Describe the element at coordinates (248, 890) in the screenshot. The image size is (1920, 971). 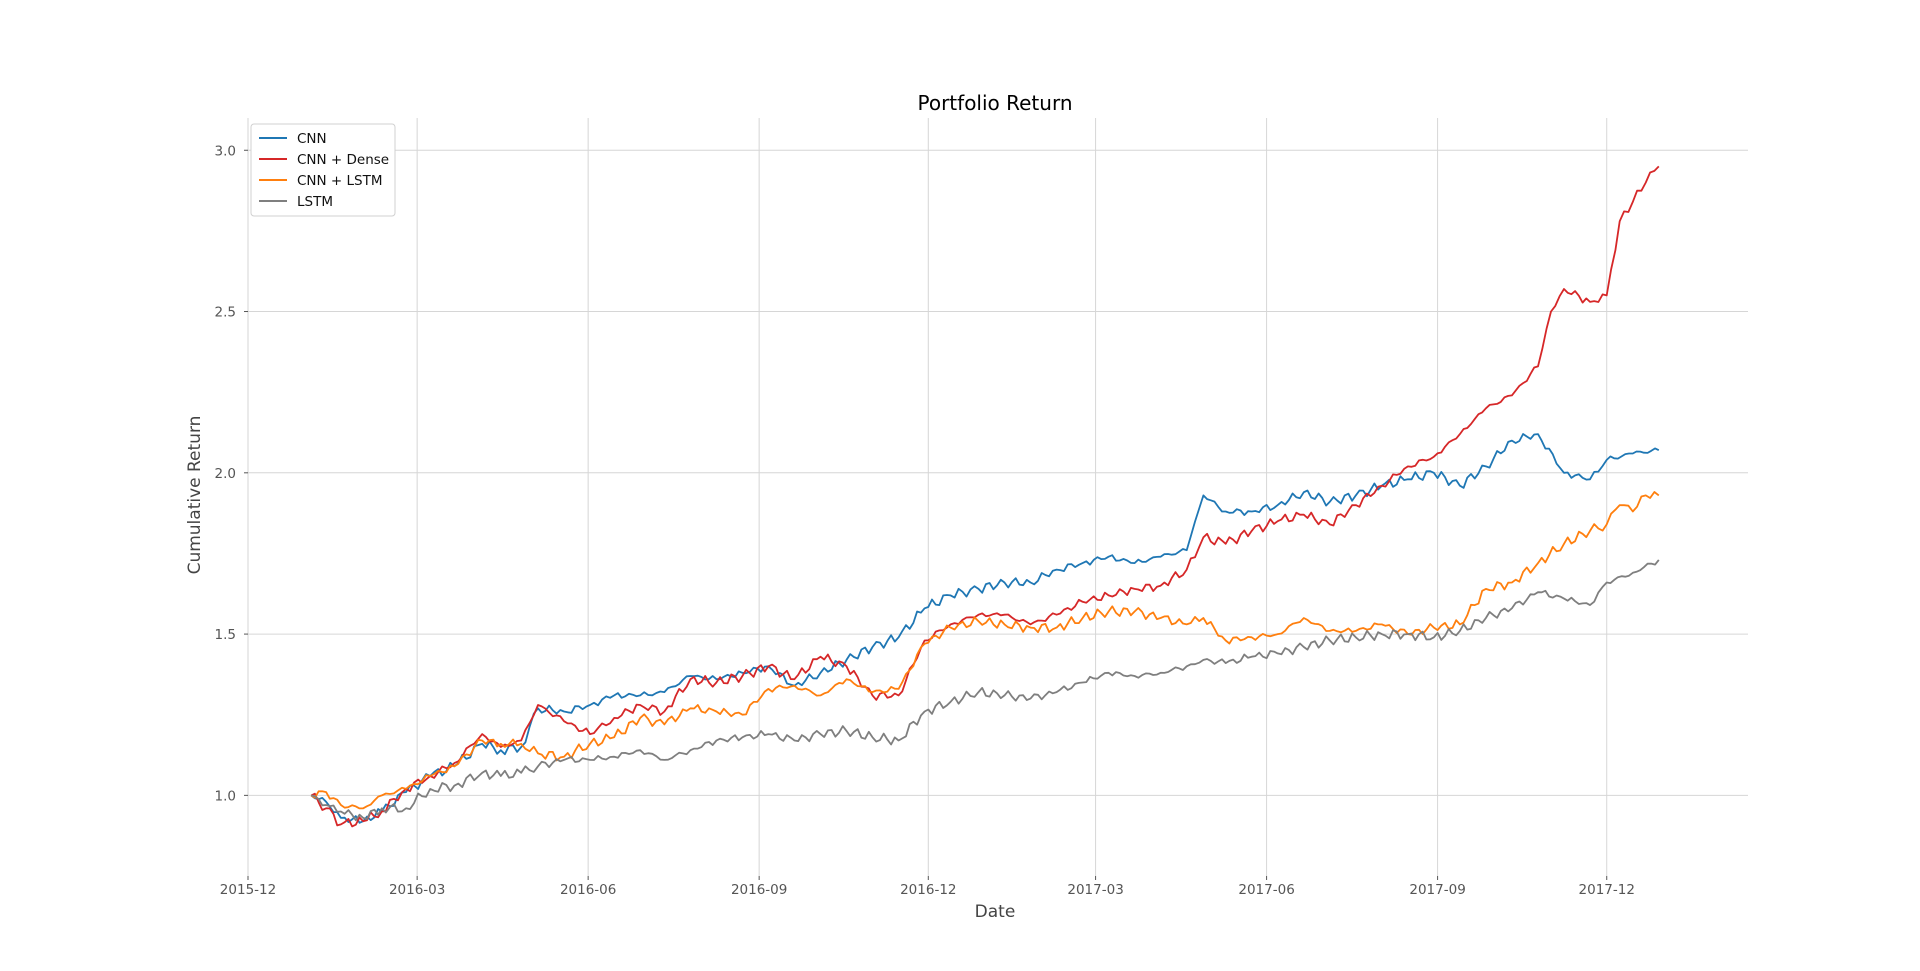
I see `x-tick-label: 2015-12` at that location.